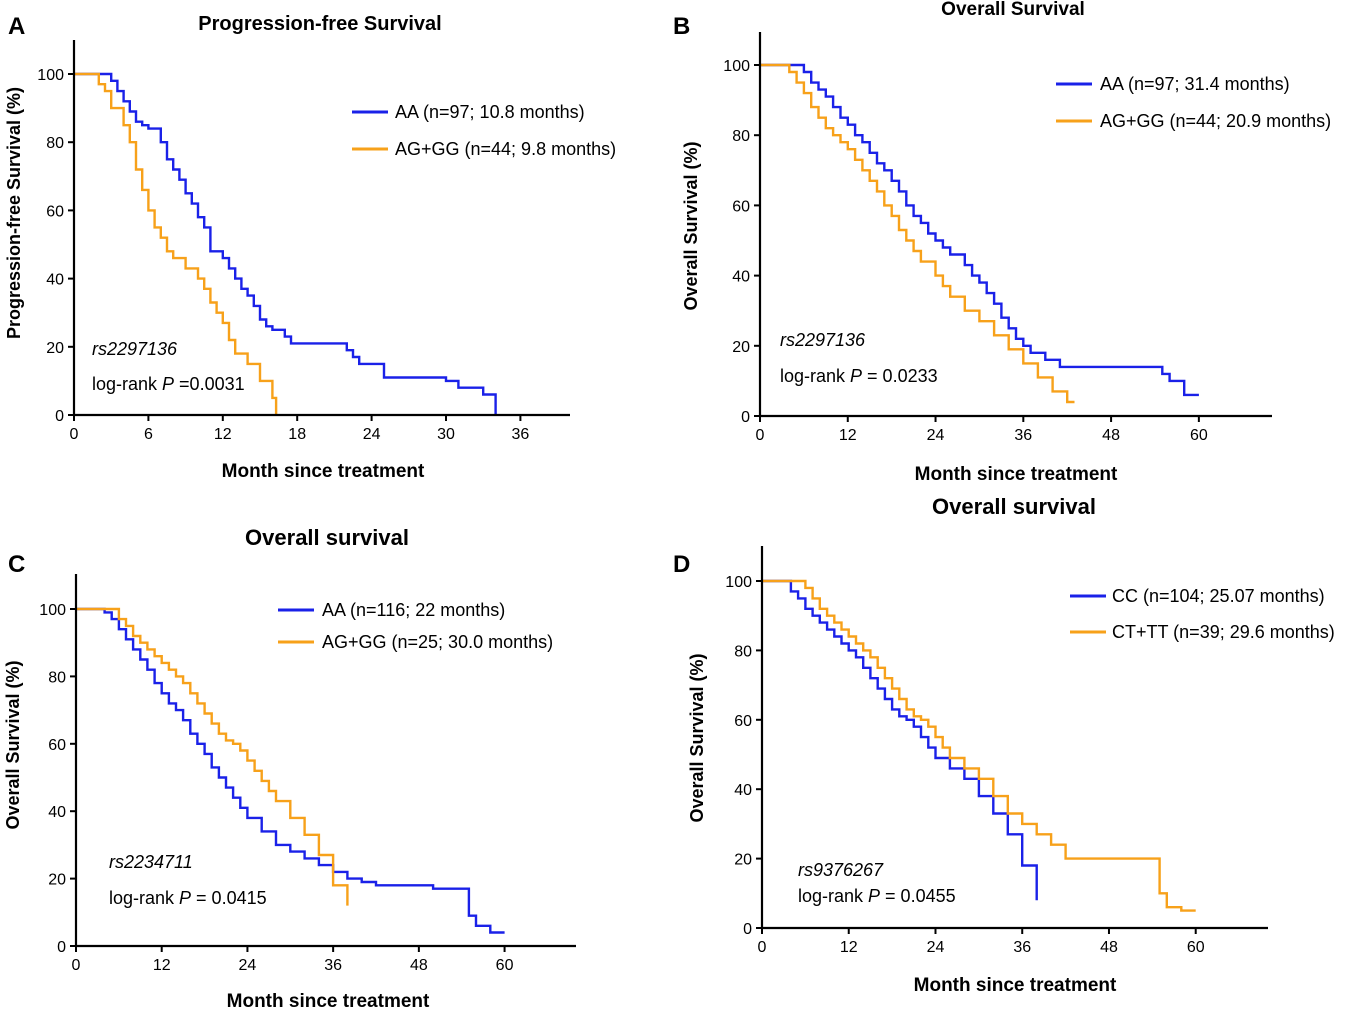 The image size is (1367, 1009). I want to click on panel-c-y-tick-label-5: 100, so click(52, 610).